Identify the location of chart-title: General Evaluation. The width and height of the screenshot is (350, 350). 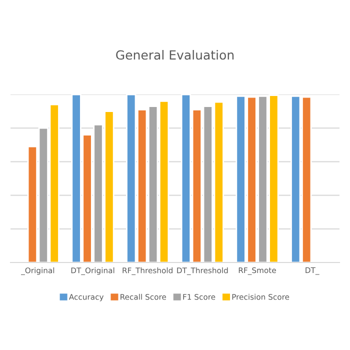
(175, 55).